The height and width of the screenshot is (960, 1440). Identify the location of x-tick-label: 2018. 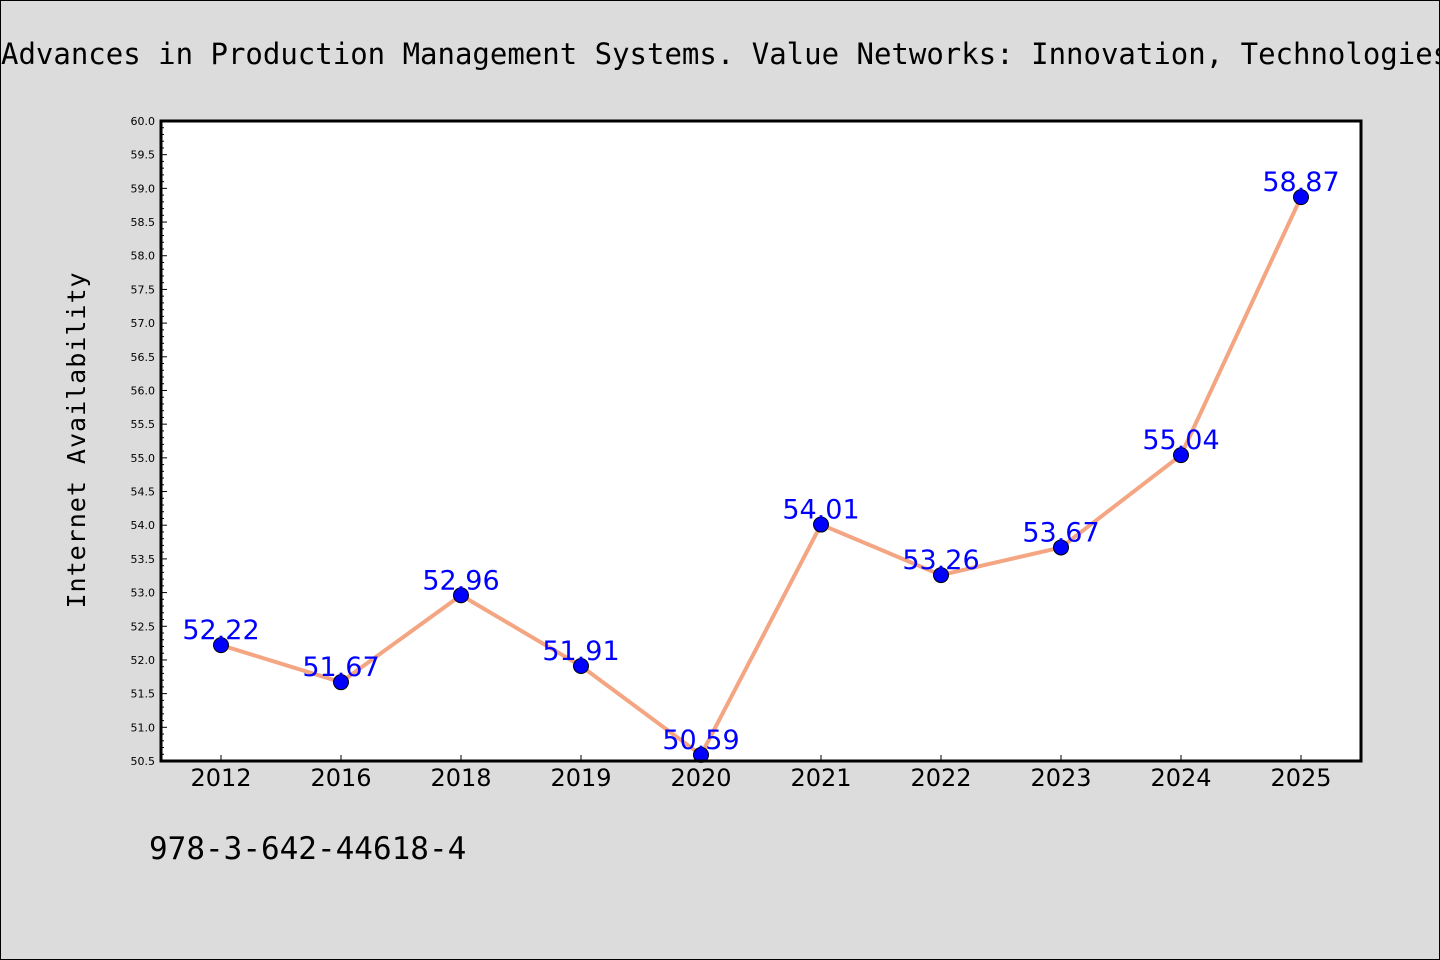
(460, 778).